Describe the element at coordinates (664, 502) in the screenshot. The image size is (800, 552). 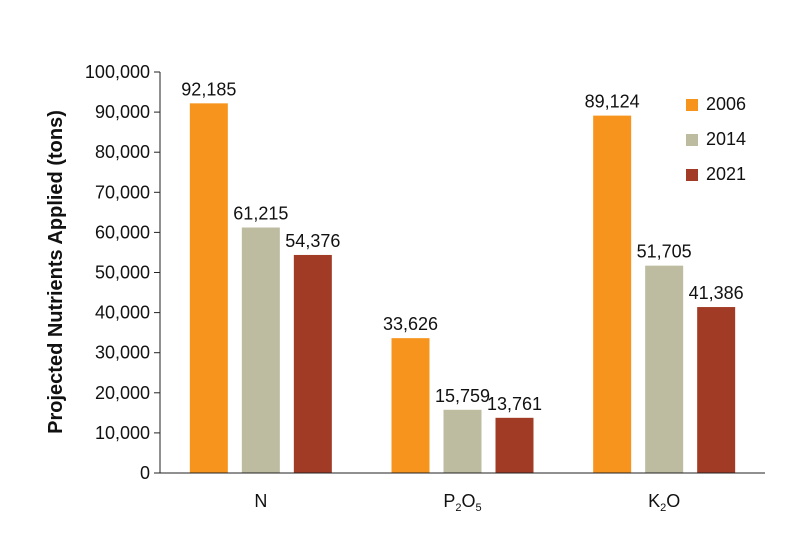
I see `category-label: K2O` at that location.